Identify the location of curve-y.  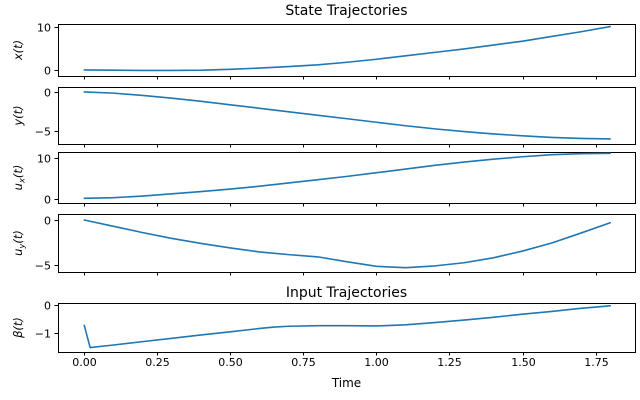
(347, 115).